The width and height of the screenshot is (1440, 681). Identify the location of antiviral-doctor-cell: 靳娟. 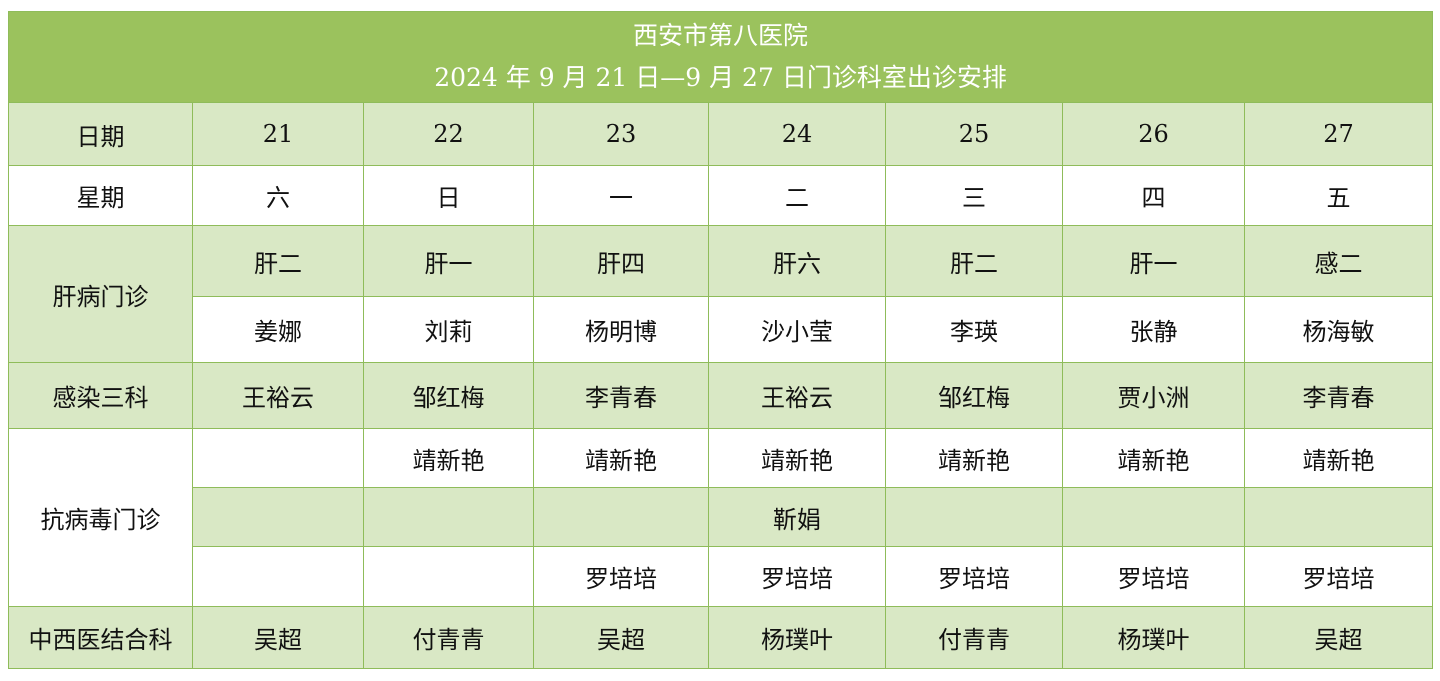
(797, 517).